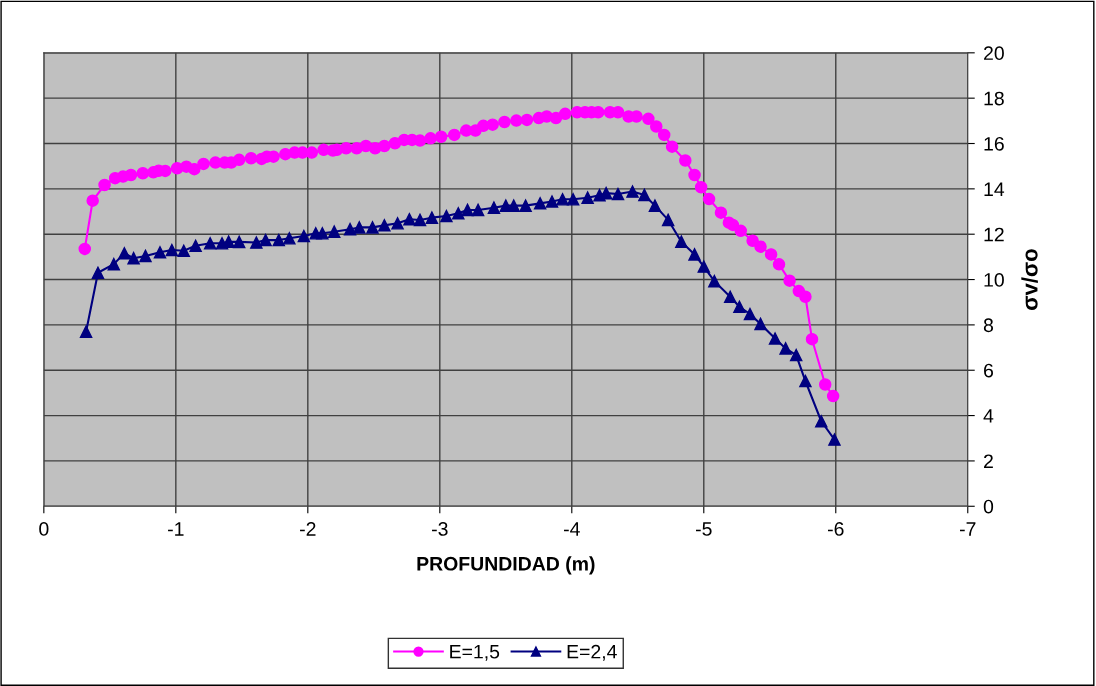  What do you see at coordinates (44, 529) in the screenshot?
I see `x-tick-label: 0` at bounding box center [44, 529].